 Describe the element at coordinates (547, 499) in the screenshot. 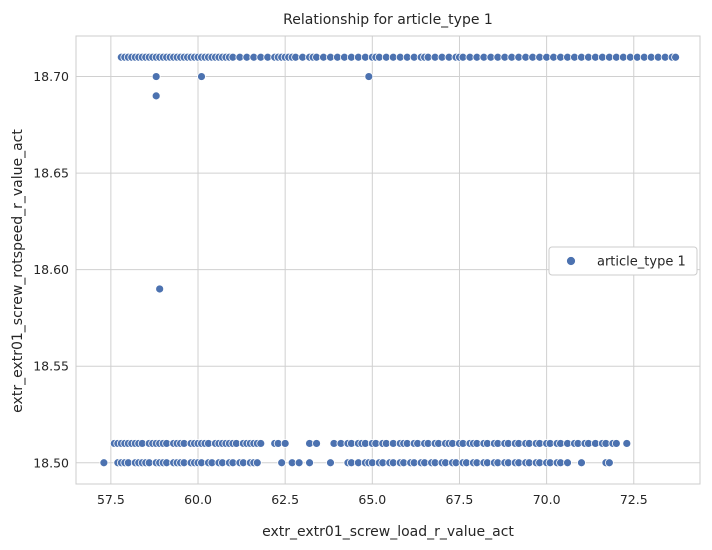

I see `x-tick-label: 70.0` at that location.